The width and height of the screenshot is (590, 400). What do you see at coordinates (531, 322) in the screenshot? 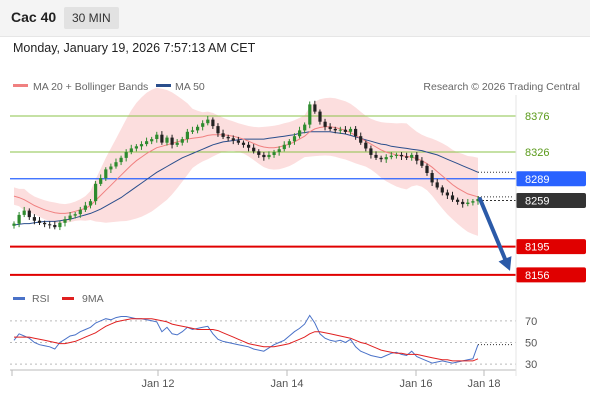
I see `rsi-tick-70: 70` at bounding box center [531, 322].